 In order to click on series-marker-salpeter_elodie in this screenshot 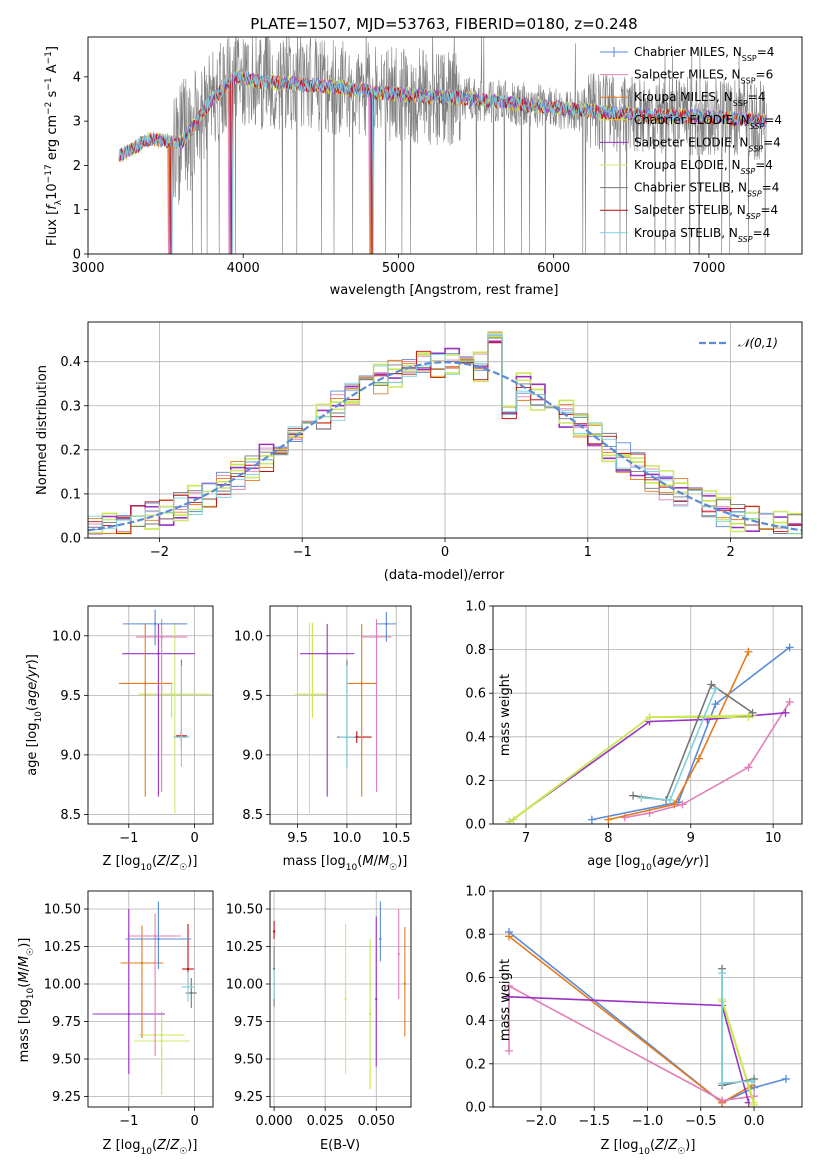, I will do `click(785, 712)`.